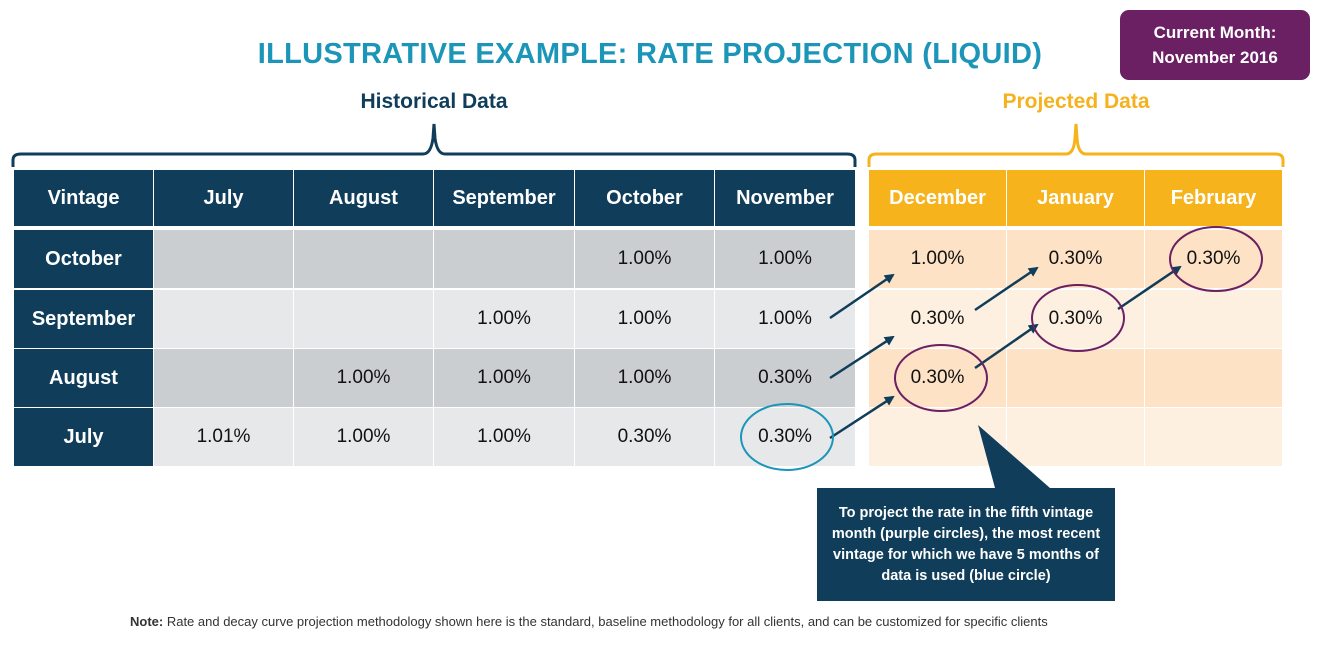  Describe the element at coordinates (504, 378) in the screenshot. I see `cell-august-september: 1.00%` at that location.